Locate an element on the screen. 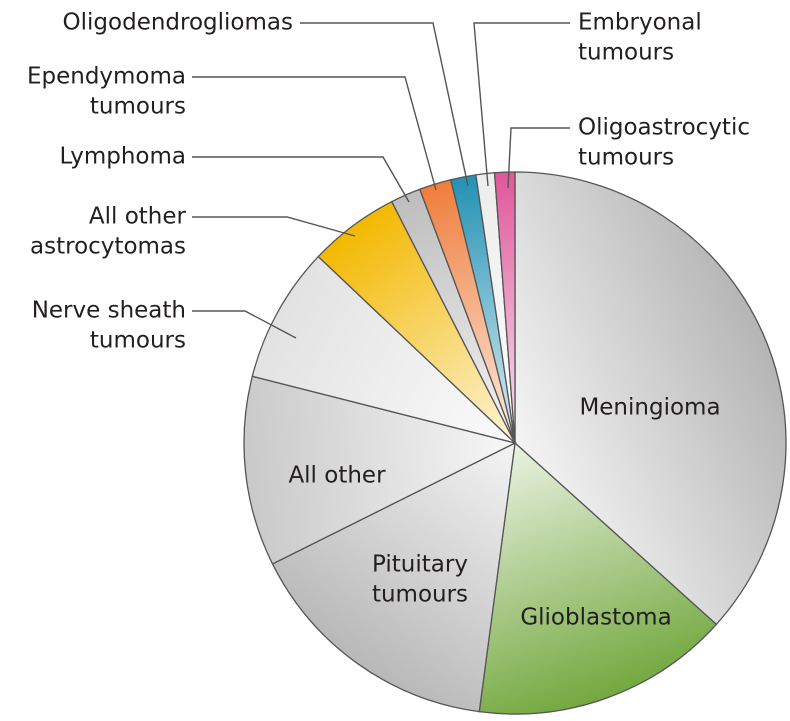  slice-label-line: Embryonal is located at coordinates (640, 23).